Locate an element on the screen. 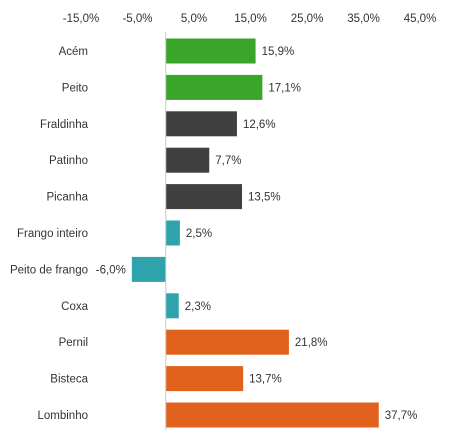 The image size is (451, 439). x-tick-label: 25,0% is located at coordinates (307, 19).